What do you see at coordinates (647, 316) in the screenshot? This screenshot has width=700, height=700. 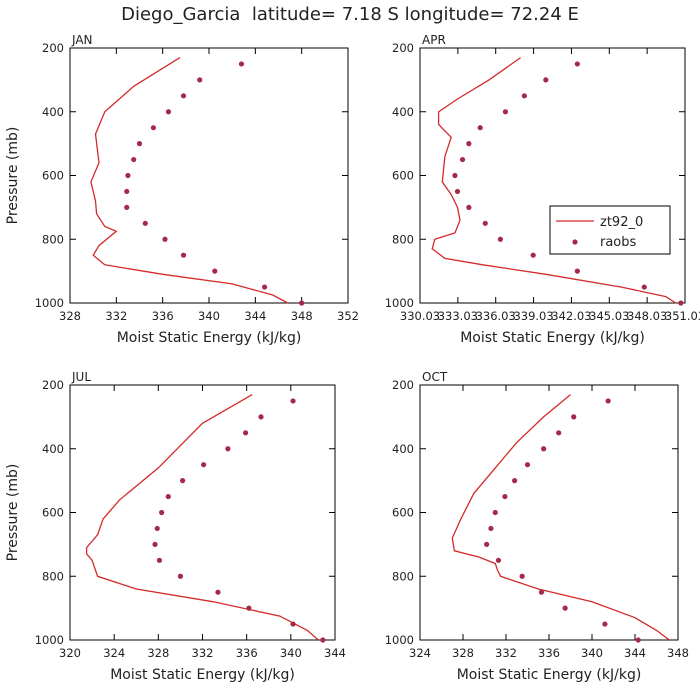 I see `x-tick-label: 348.03` at bounding box center [647, 316].